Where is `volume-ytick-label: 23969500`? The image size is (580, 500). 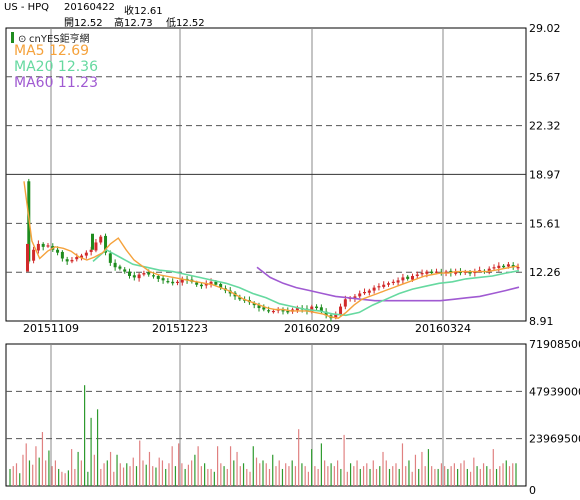 volume-ytick-label: 23969500 is located at coordinates (554, 439).